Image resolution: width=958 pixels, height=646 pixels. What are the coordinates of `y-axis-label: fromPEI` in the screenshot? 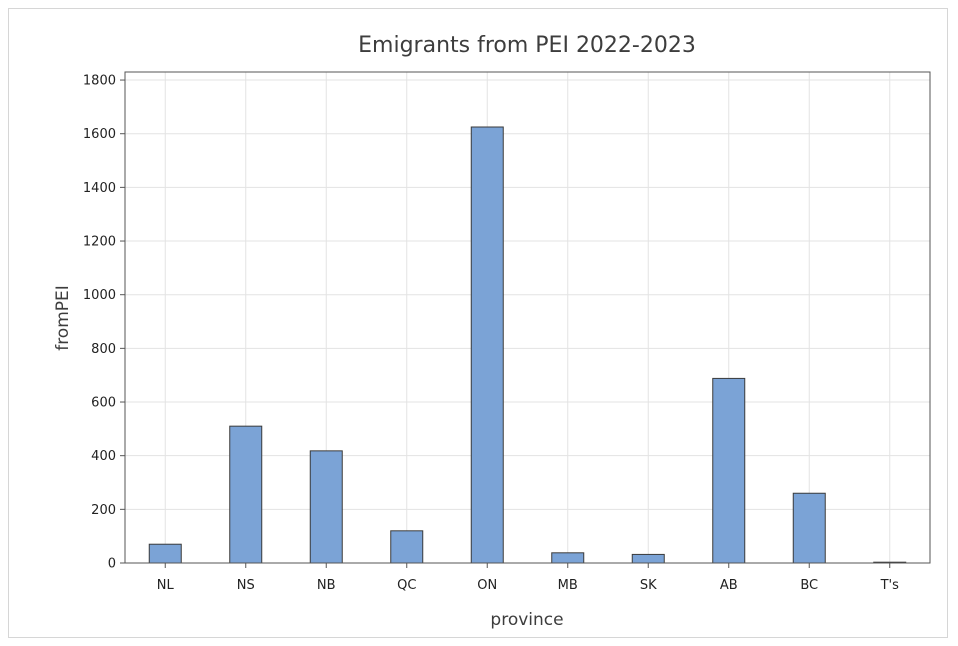 It's located at (63, 318).